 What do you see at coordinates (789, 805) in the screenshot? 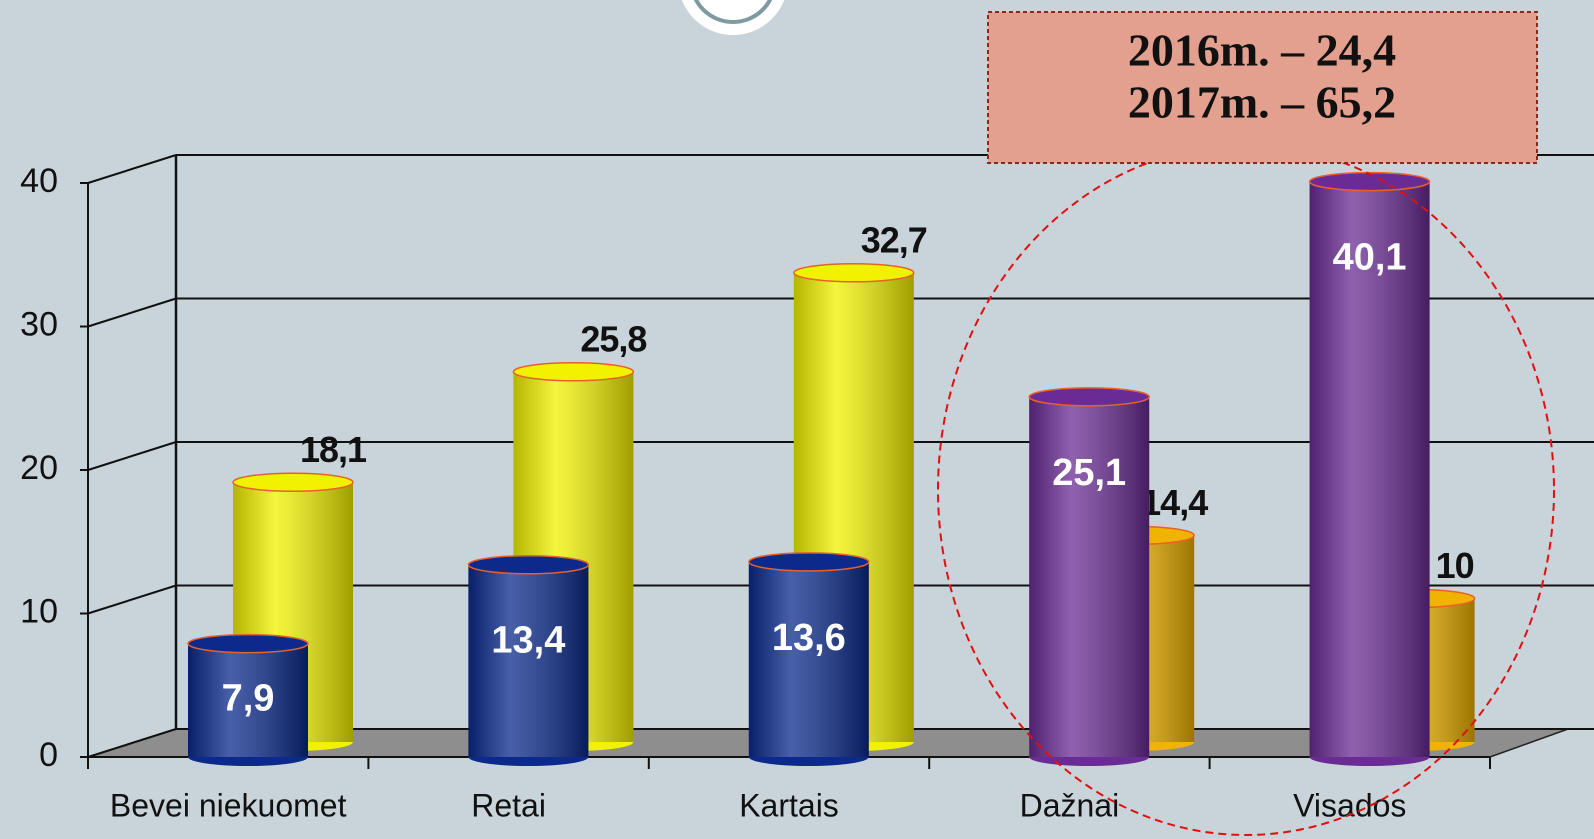
I see `x-tick-label: Kartais` at bounding box center [789, 805].